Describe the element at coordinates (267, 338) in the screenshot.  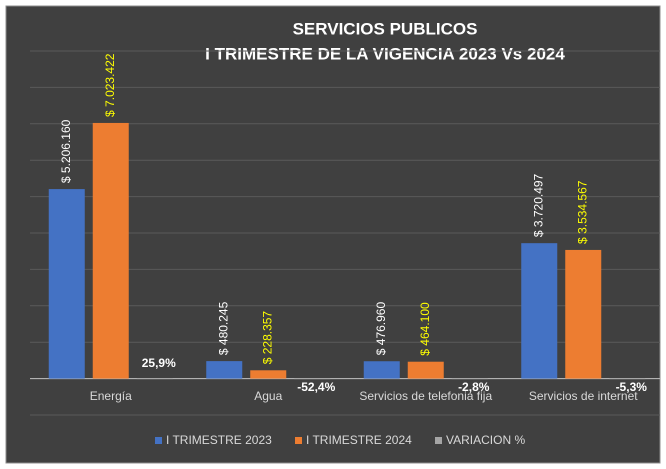
I see `data-label: $ 228.357` at that location.